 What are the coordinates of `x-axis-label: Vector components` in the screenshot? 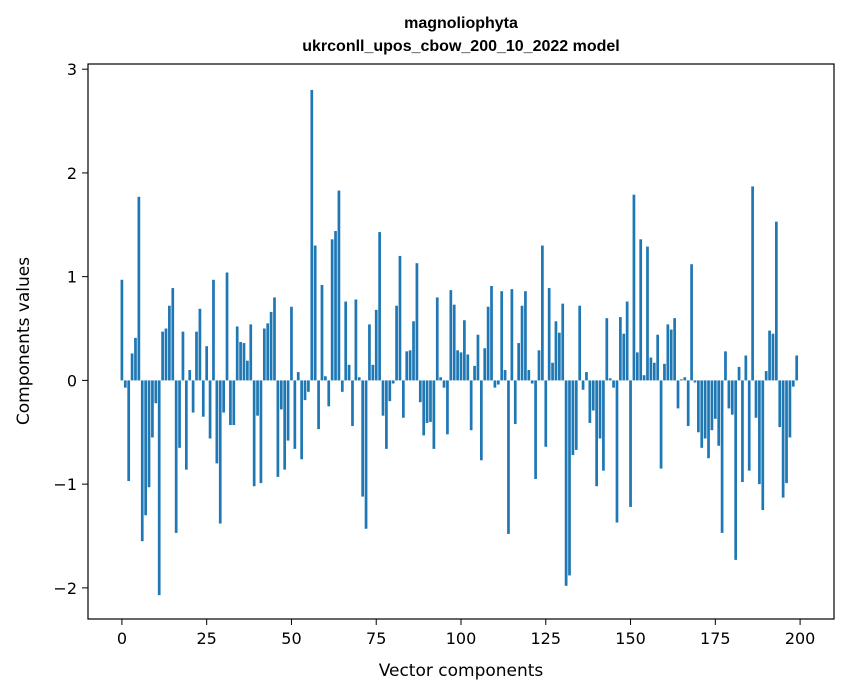 It's located at (461, 671).